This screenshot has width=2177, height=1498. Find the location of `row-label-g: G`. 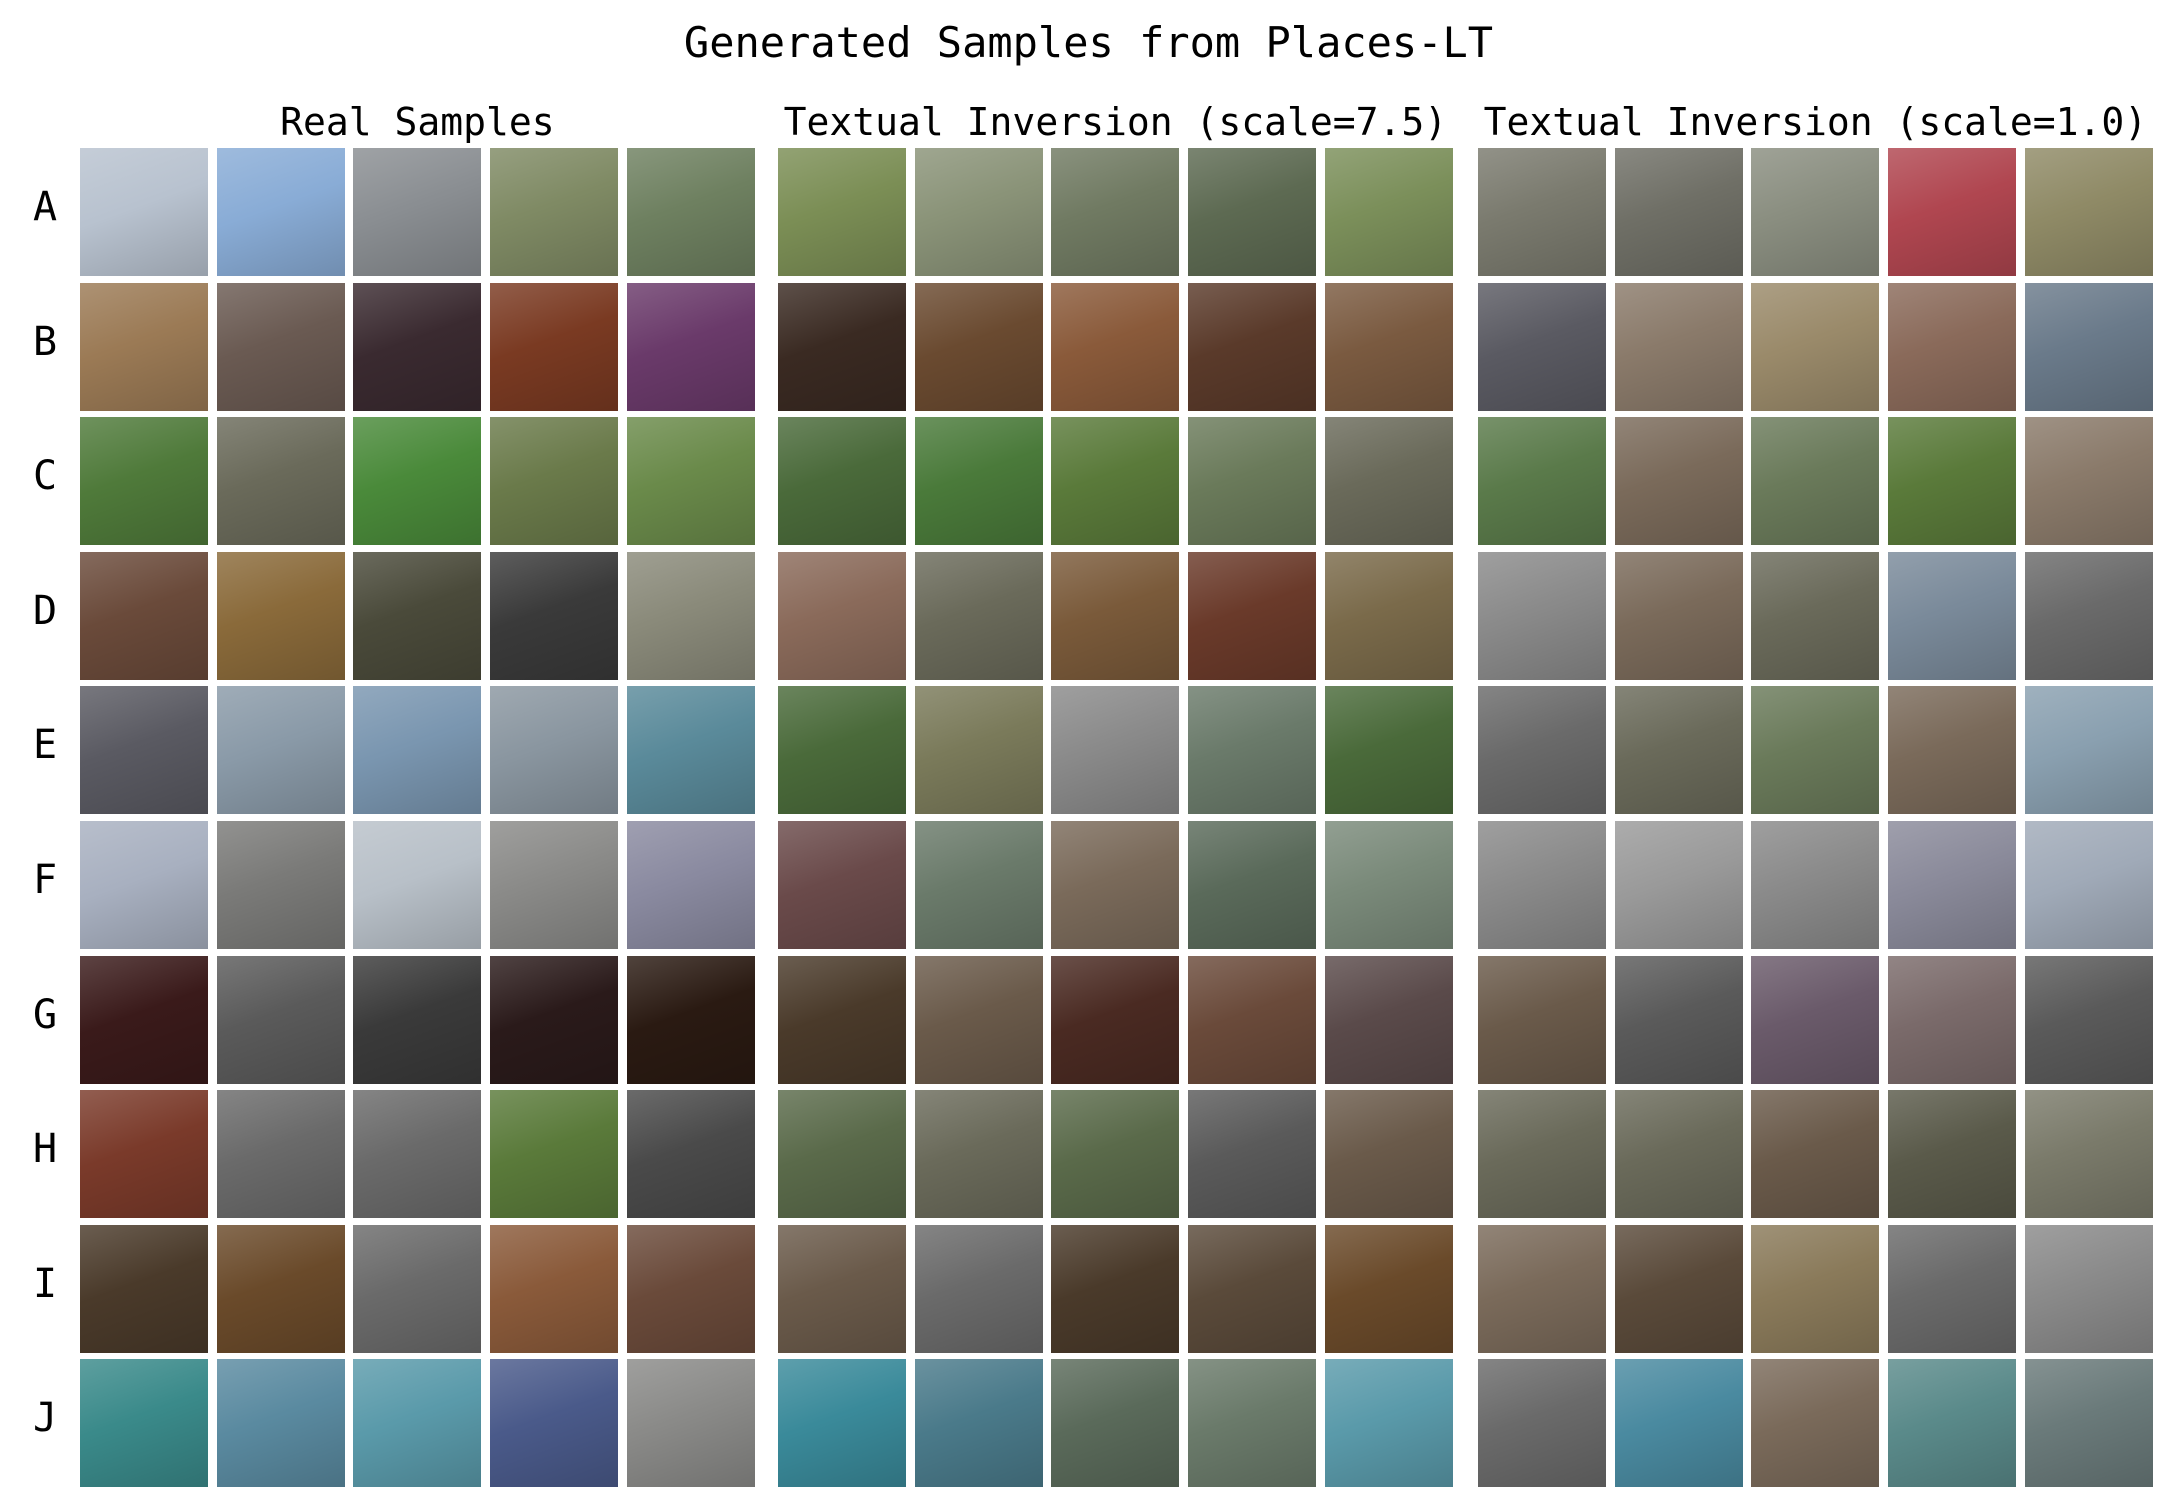

row-label-g: G is located at coordinates (45, 1015).